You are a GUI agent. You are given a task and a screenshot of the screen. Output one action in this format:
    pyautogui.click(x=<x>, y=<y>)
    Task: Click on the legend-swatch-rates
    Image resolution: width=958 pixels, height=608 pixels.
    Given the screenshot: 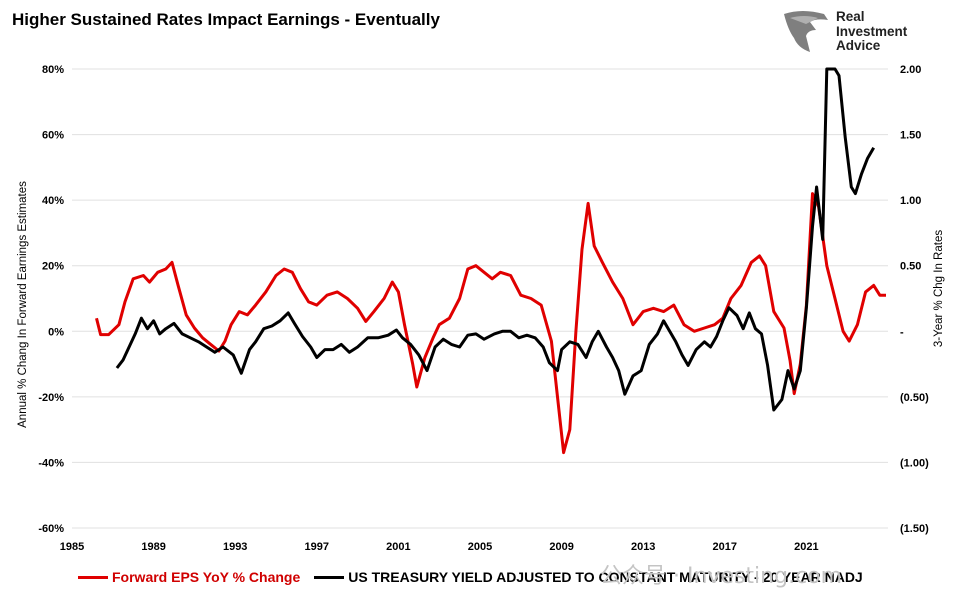 What is the action you would take?
    pyautogui.click(x=329, y=577)
    